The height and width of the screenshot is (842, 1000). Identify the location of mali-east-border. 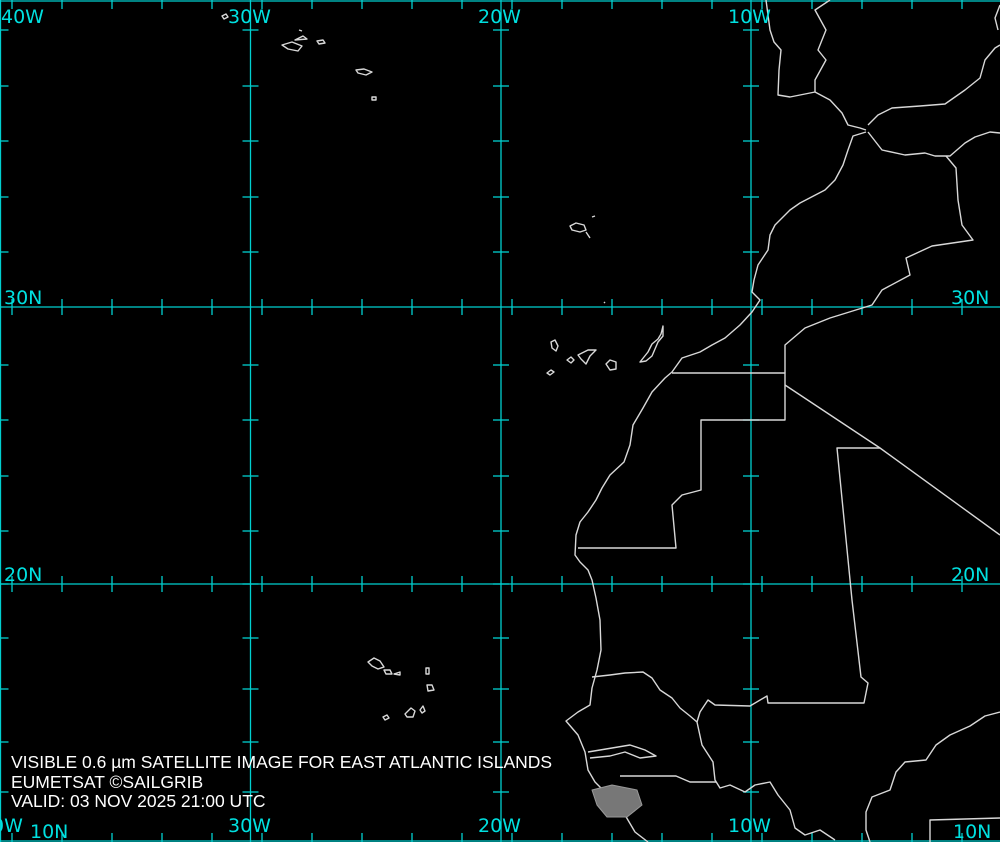
(932, 776).